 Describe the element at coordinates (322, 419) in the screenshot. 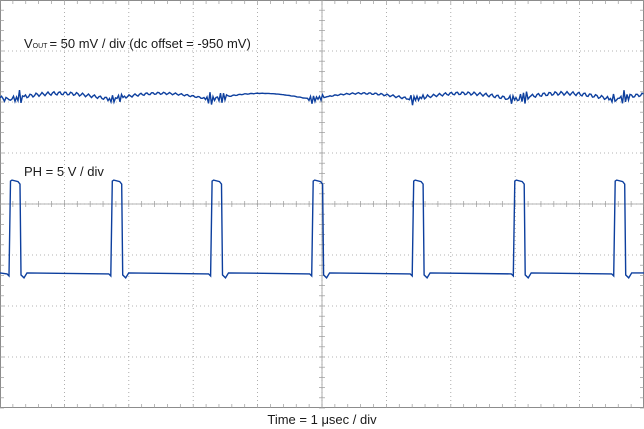

I see `x-axis-label: Time = 1 μsec / div` at that location.